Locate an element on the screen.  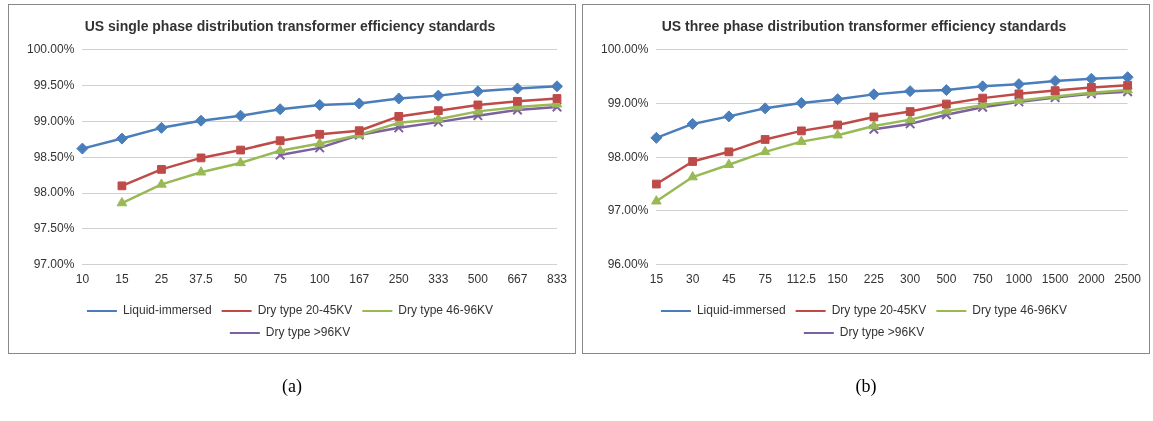
x-tick-label: 250 is located at coordinates (399, 279).